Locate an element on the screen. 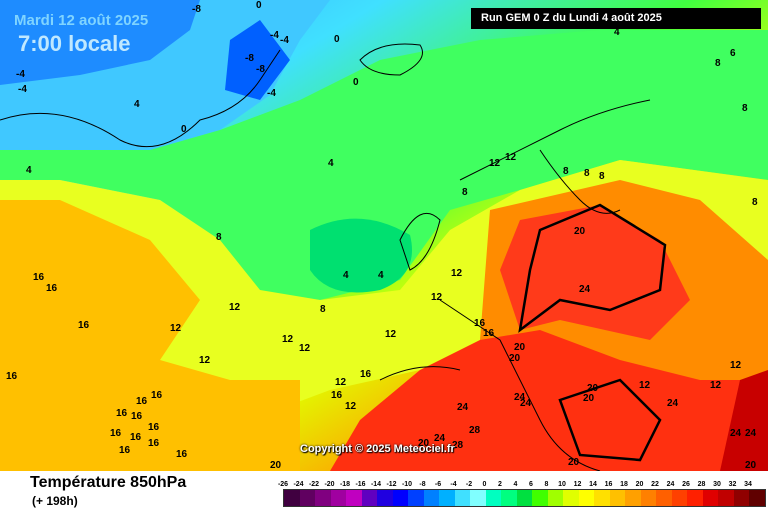 The width and height of the screenshot is (768, 512). color-scale-tick: -10 is located at coordinates (407, 484).